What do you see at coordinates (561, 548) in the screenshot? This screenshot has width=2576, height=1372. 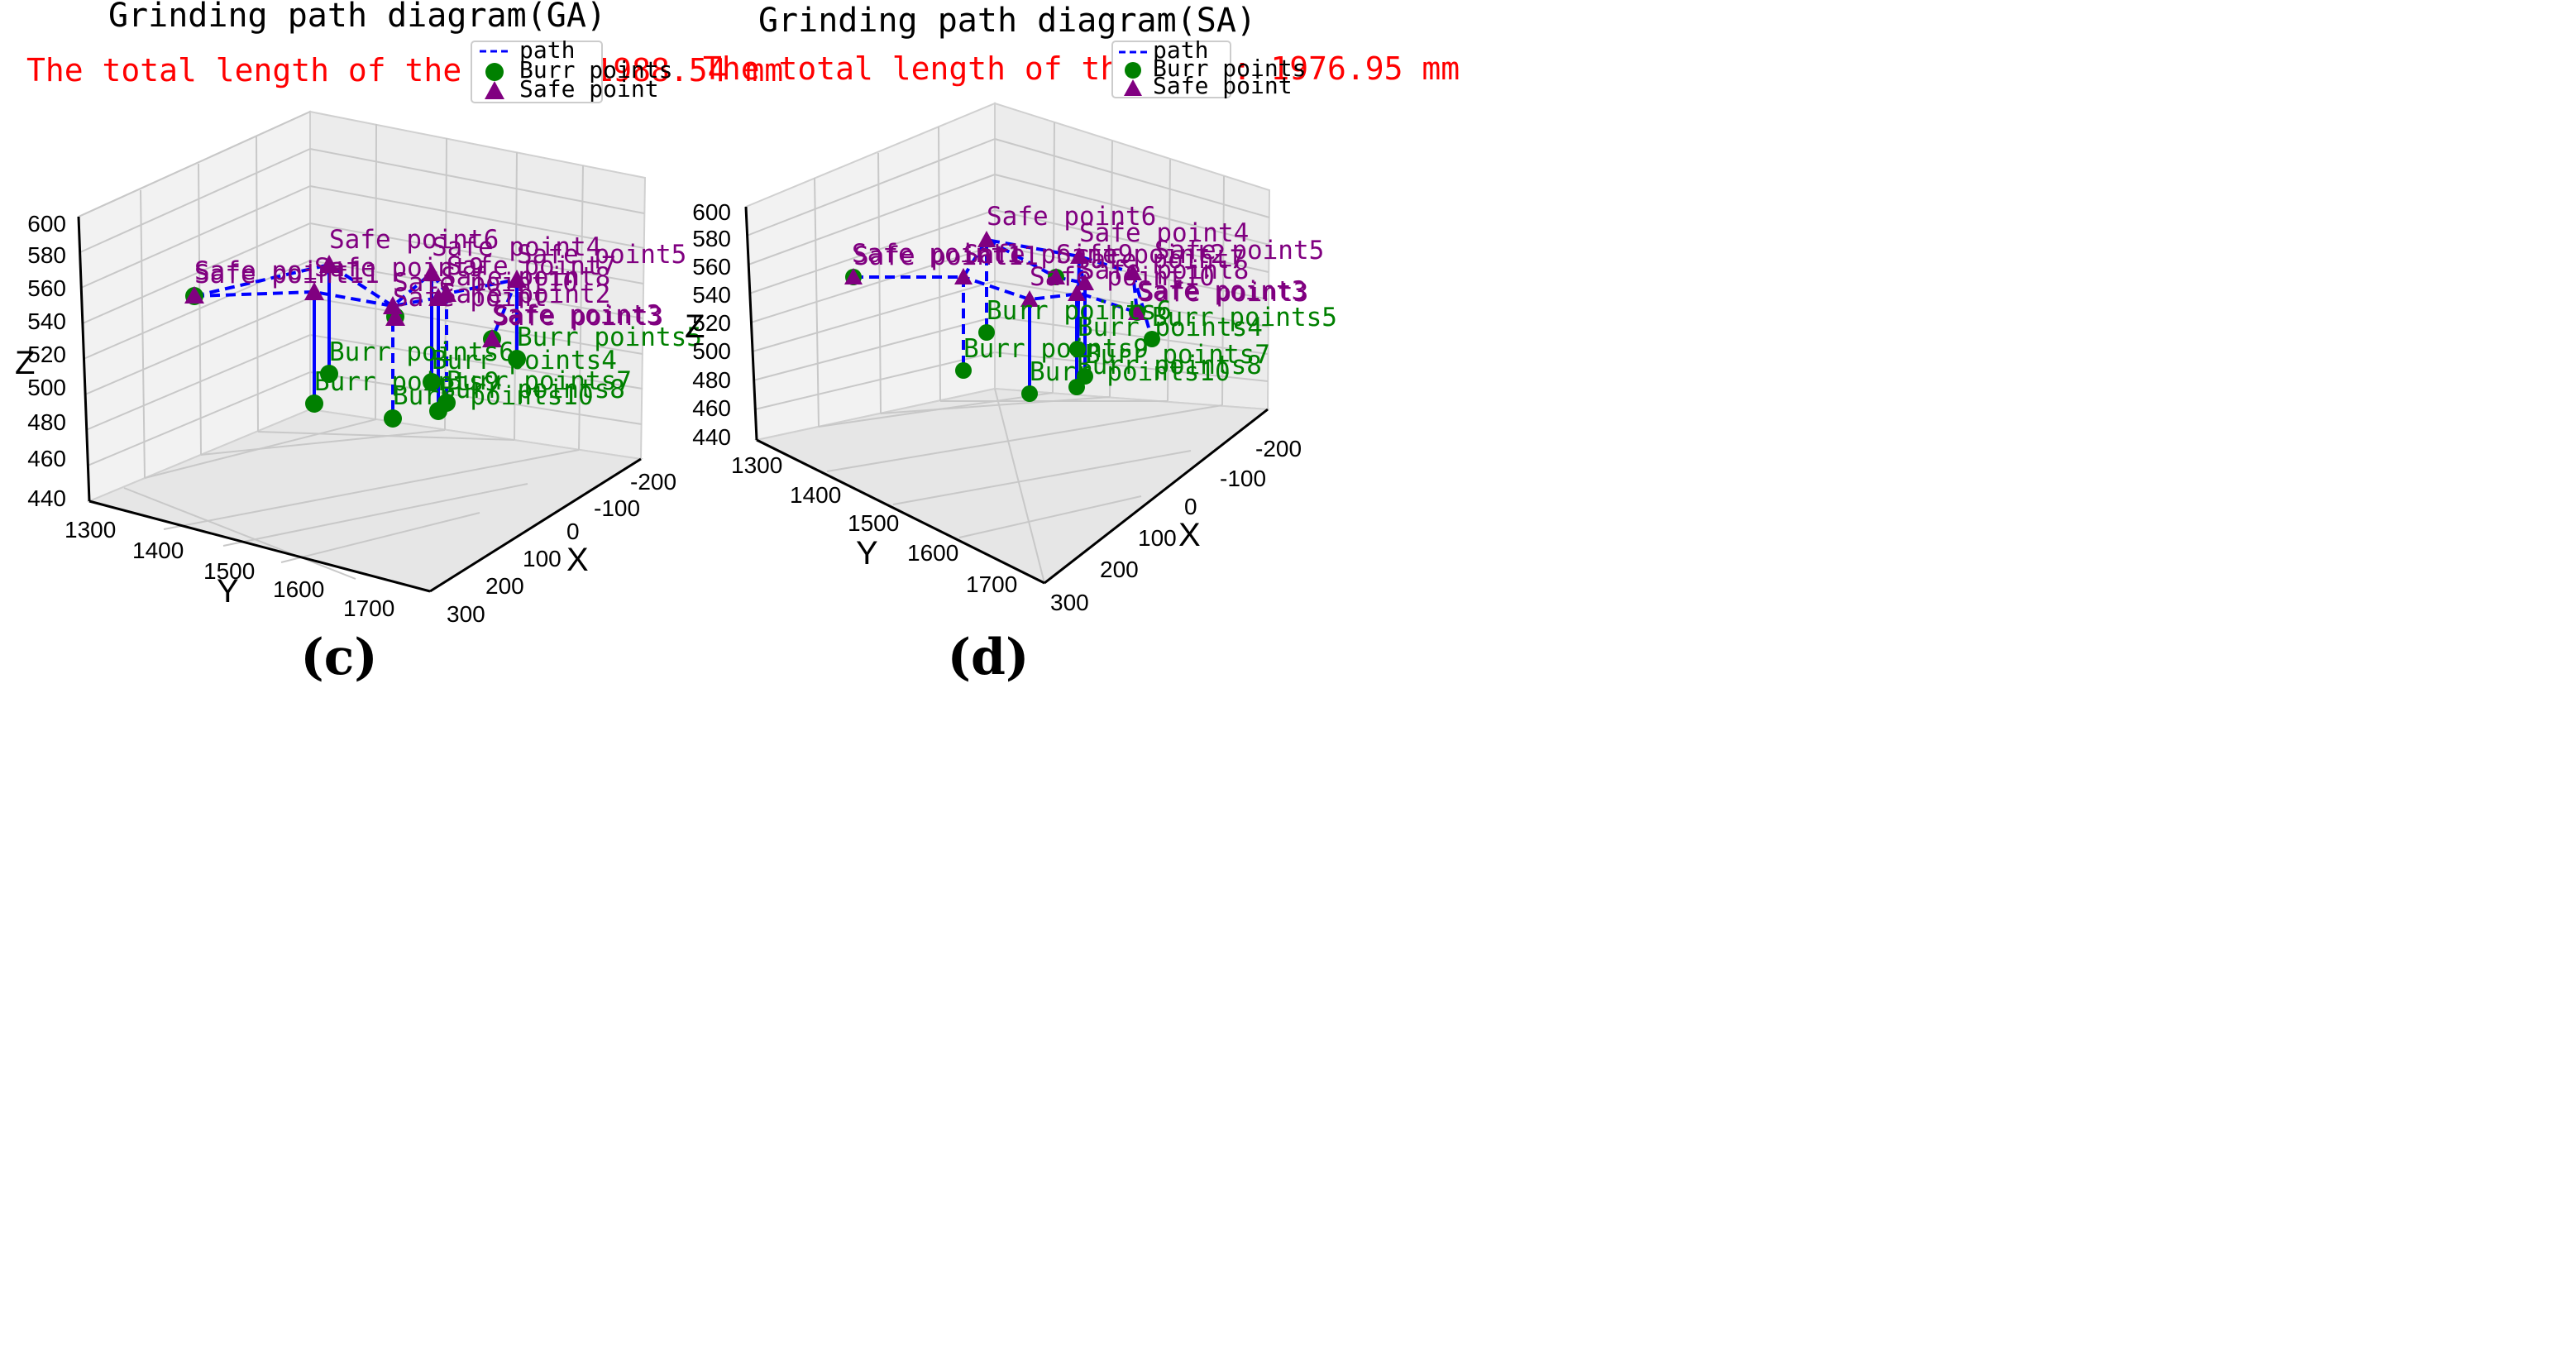 I see `ga-x-ticks: -200 -100 0 100 200 300` at bounding box center [561, 548].